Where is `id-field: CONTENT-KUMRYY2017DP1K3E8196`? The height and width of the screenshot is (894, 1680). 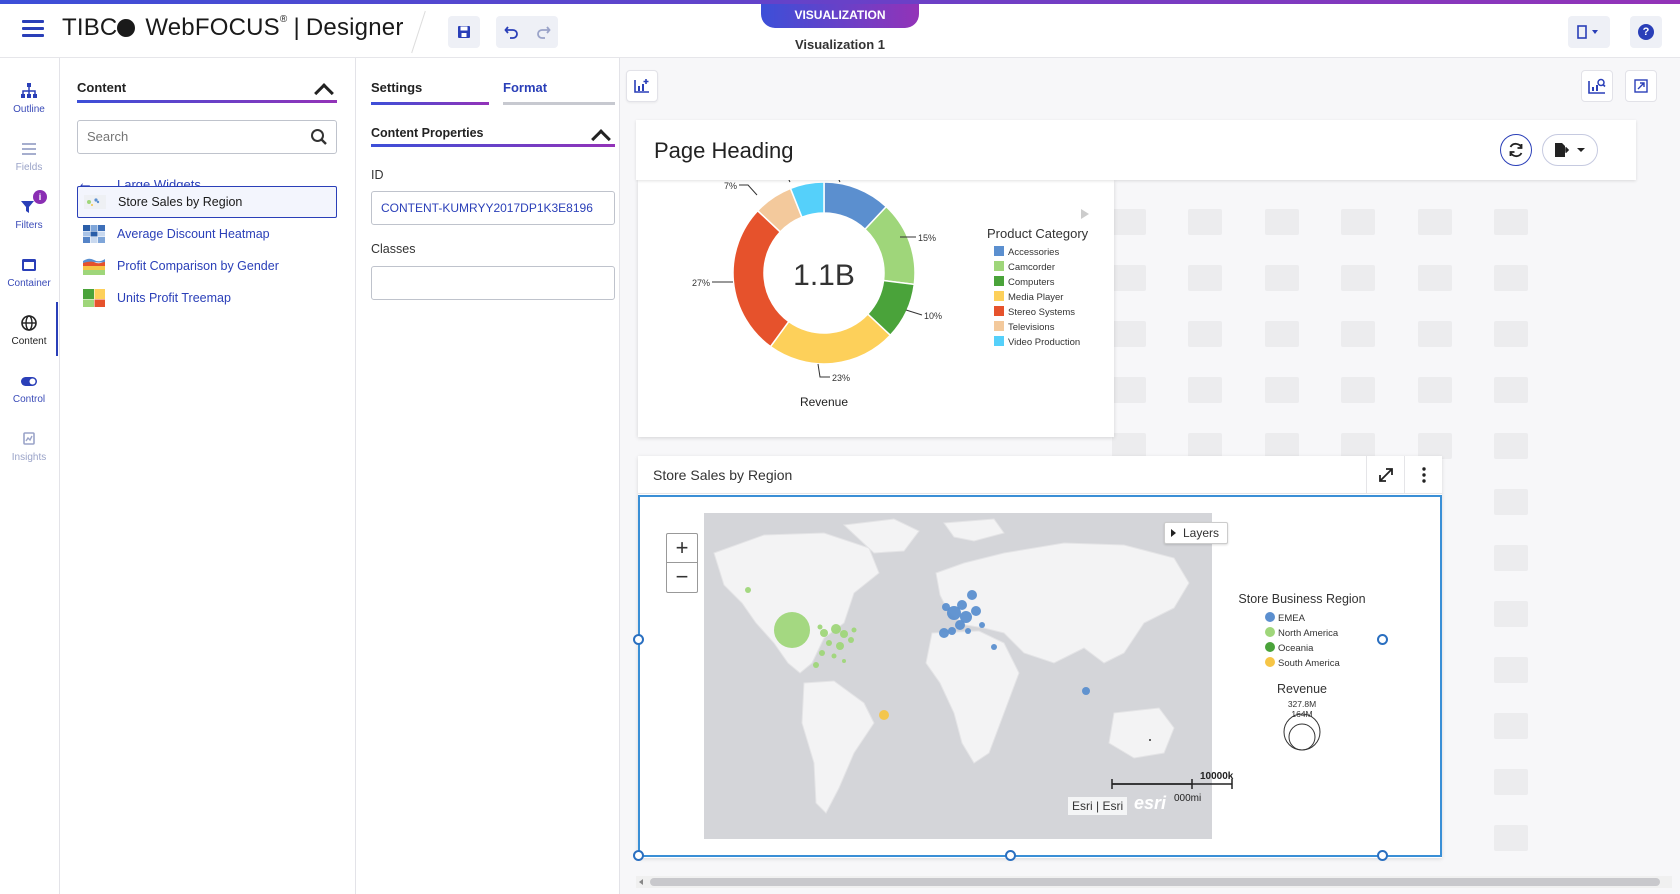
id-field: CONTENT-KUMRYY2017DP1K3E8196 is located at coordinates (493, 208).